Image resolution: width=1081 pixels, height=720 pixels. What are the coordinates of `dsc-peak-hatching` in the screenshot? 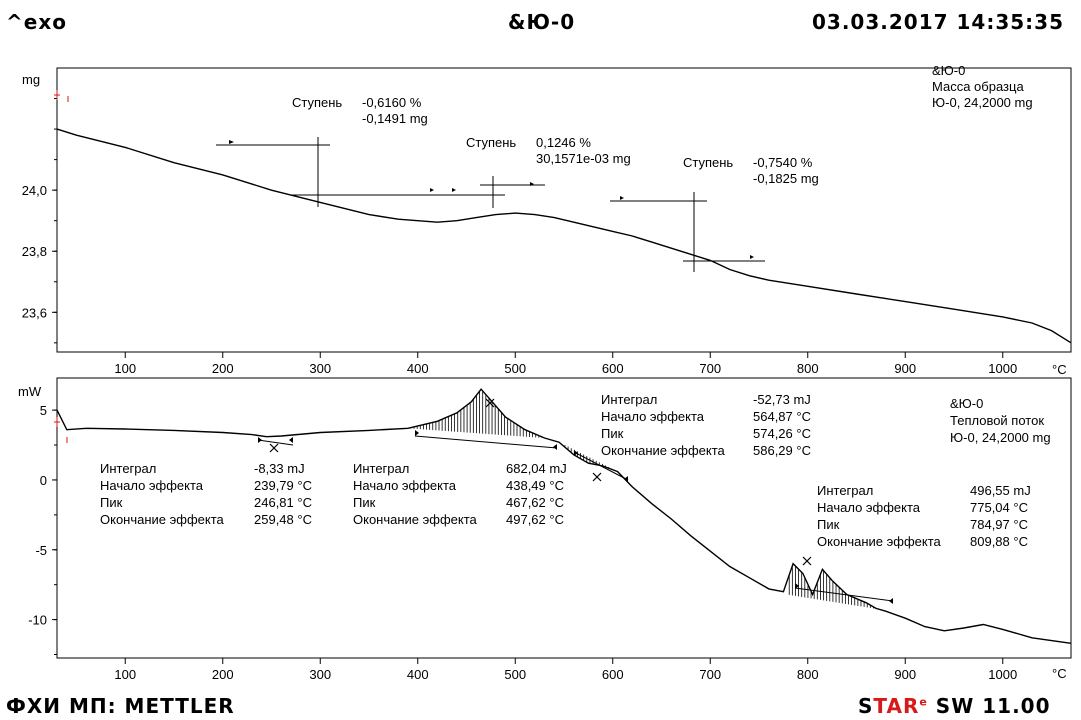 It's located at (643, 499).